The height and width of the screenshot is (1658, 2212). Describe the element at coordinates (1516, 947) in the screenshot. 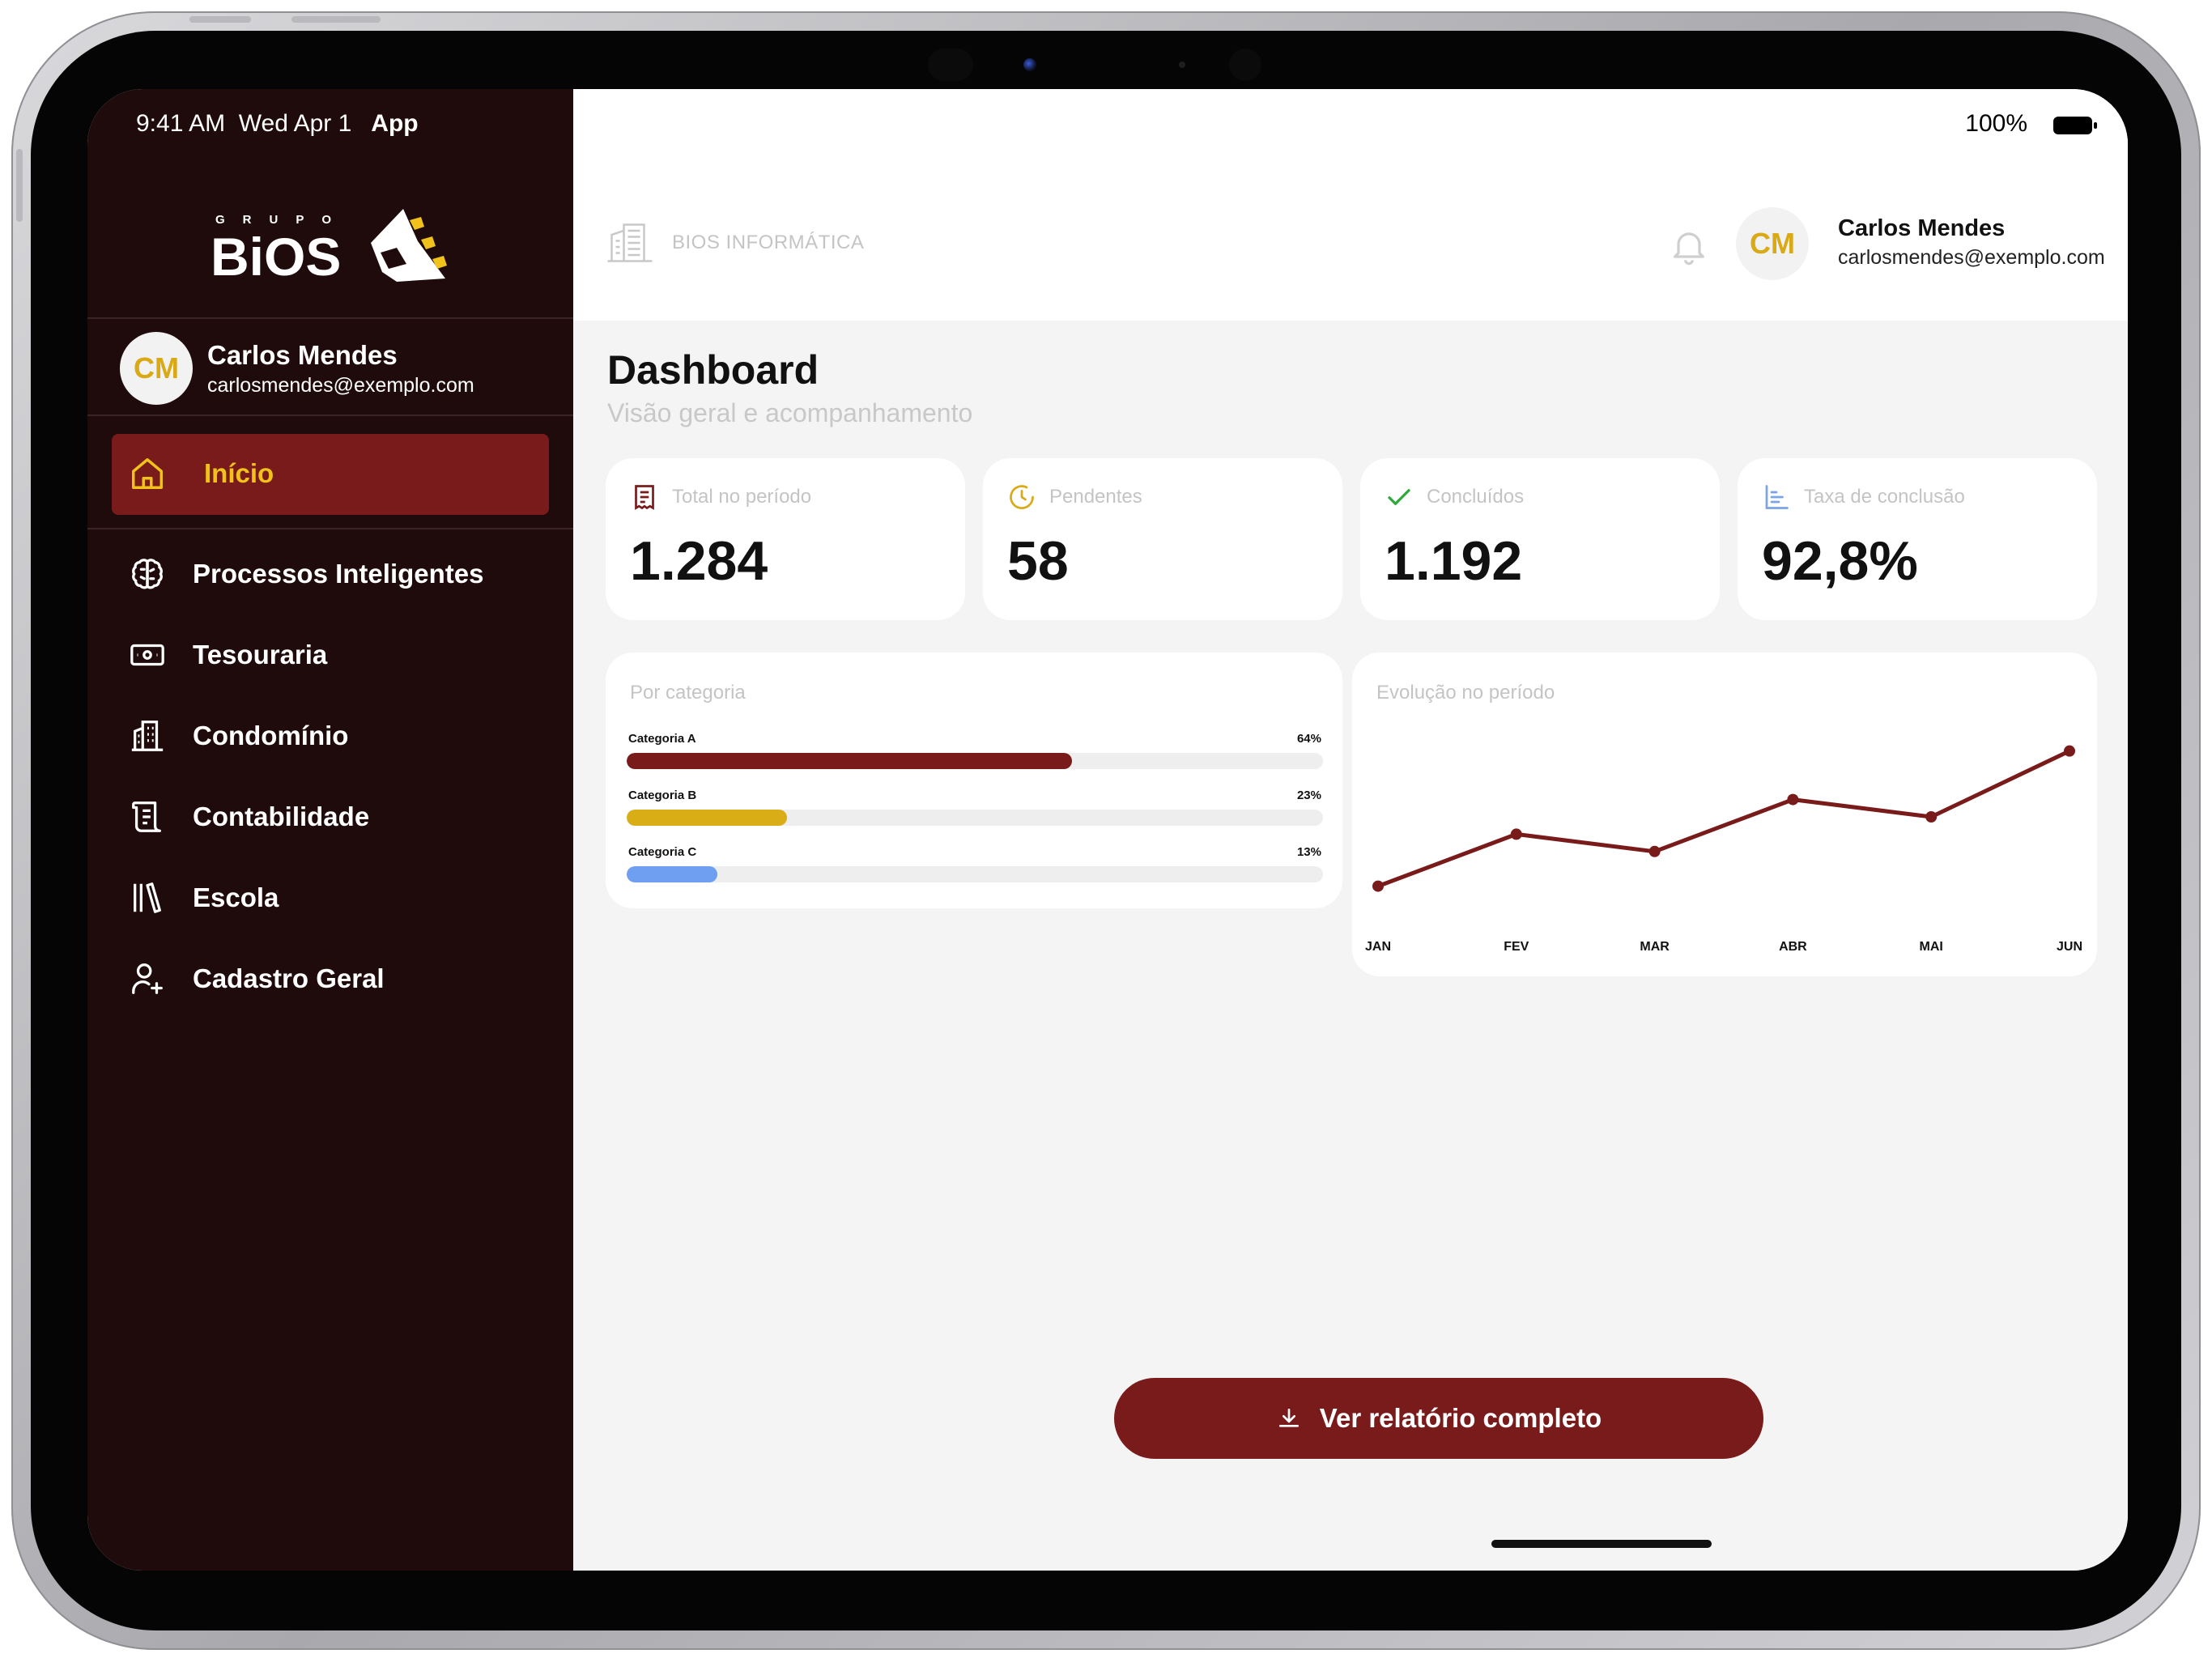

I see `x-tick-label: FEV` at that location.